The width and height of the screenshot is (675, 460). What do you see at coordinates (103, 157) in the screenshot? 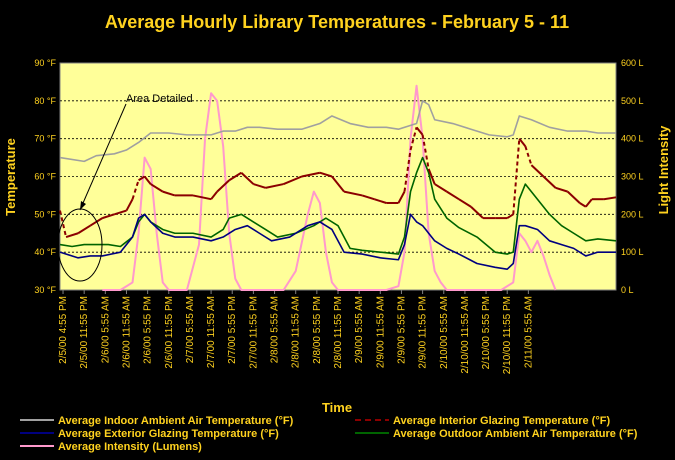
I see `detail-arrow` at bounding box center [103, 157].